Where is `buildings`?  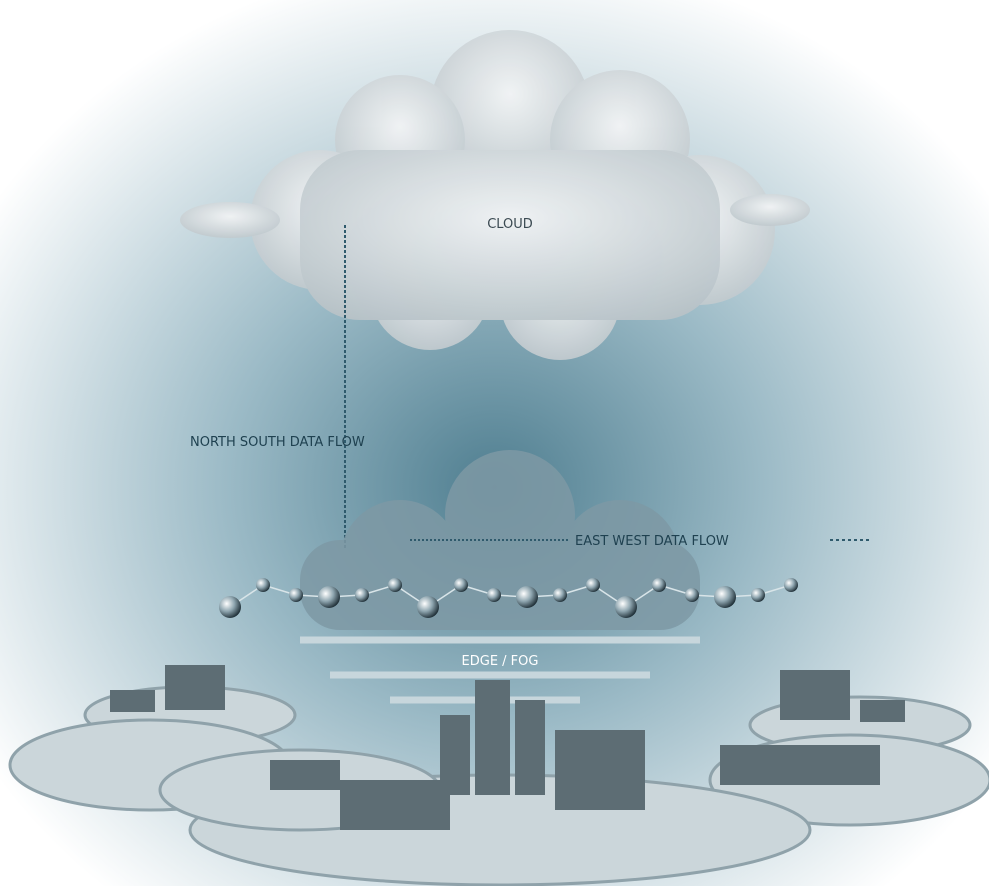 buildings is located at coordinates (507, 747).